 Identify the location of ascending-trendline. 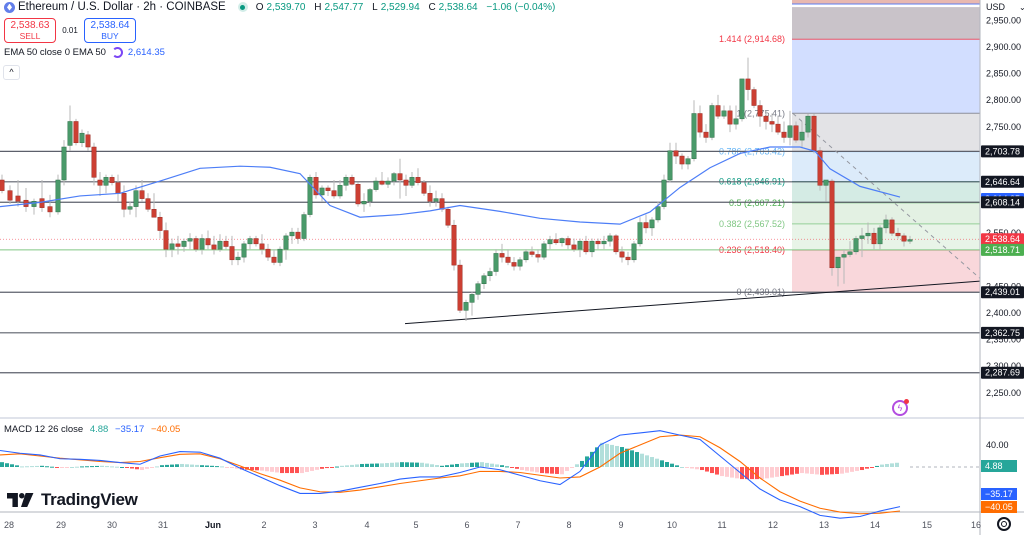
(692, 302).